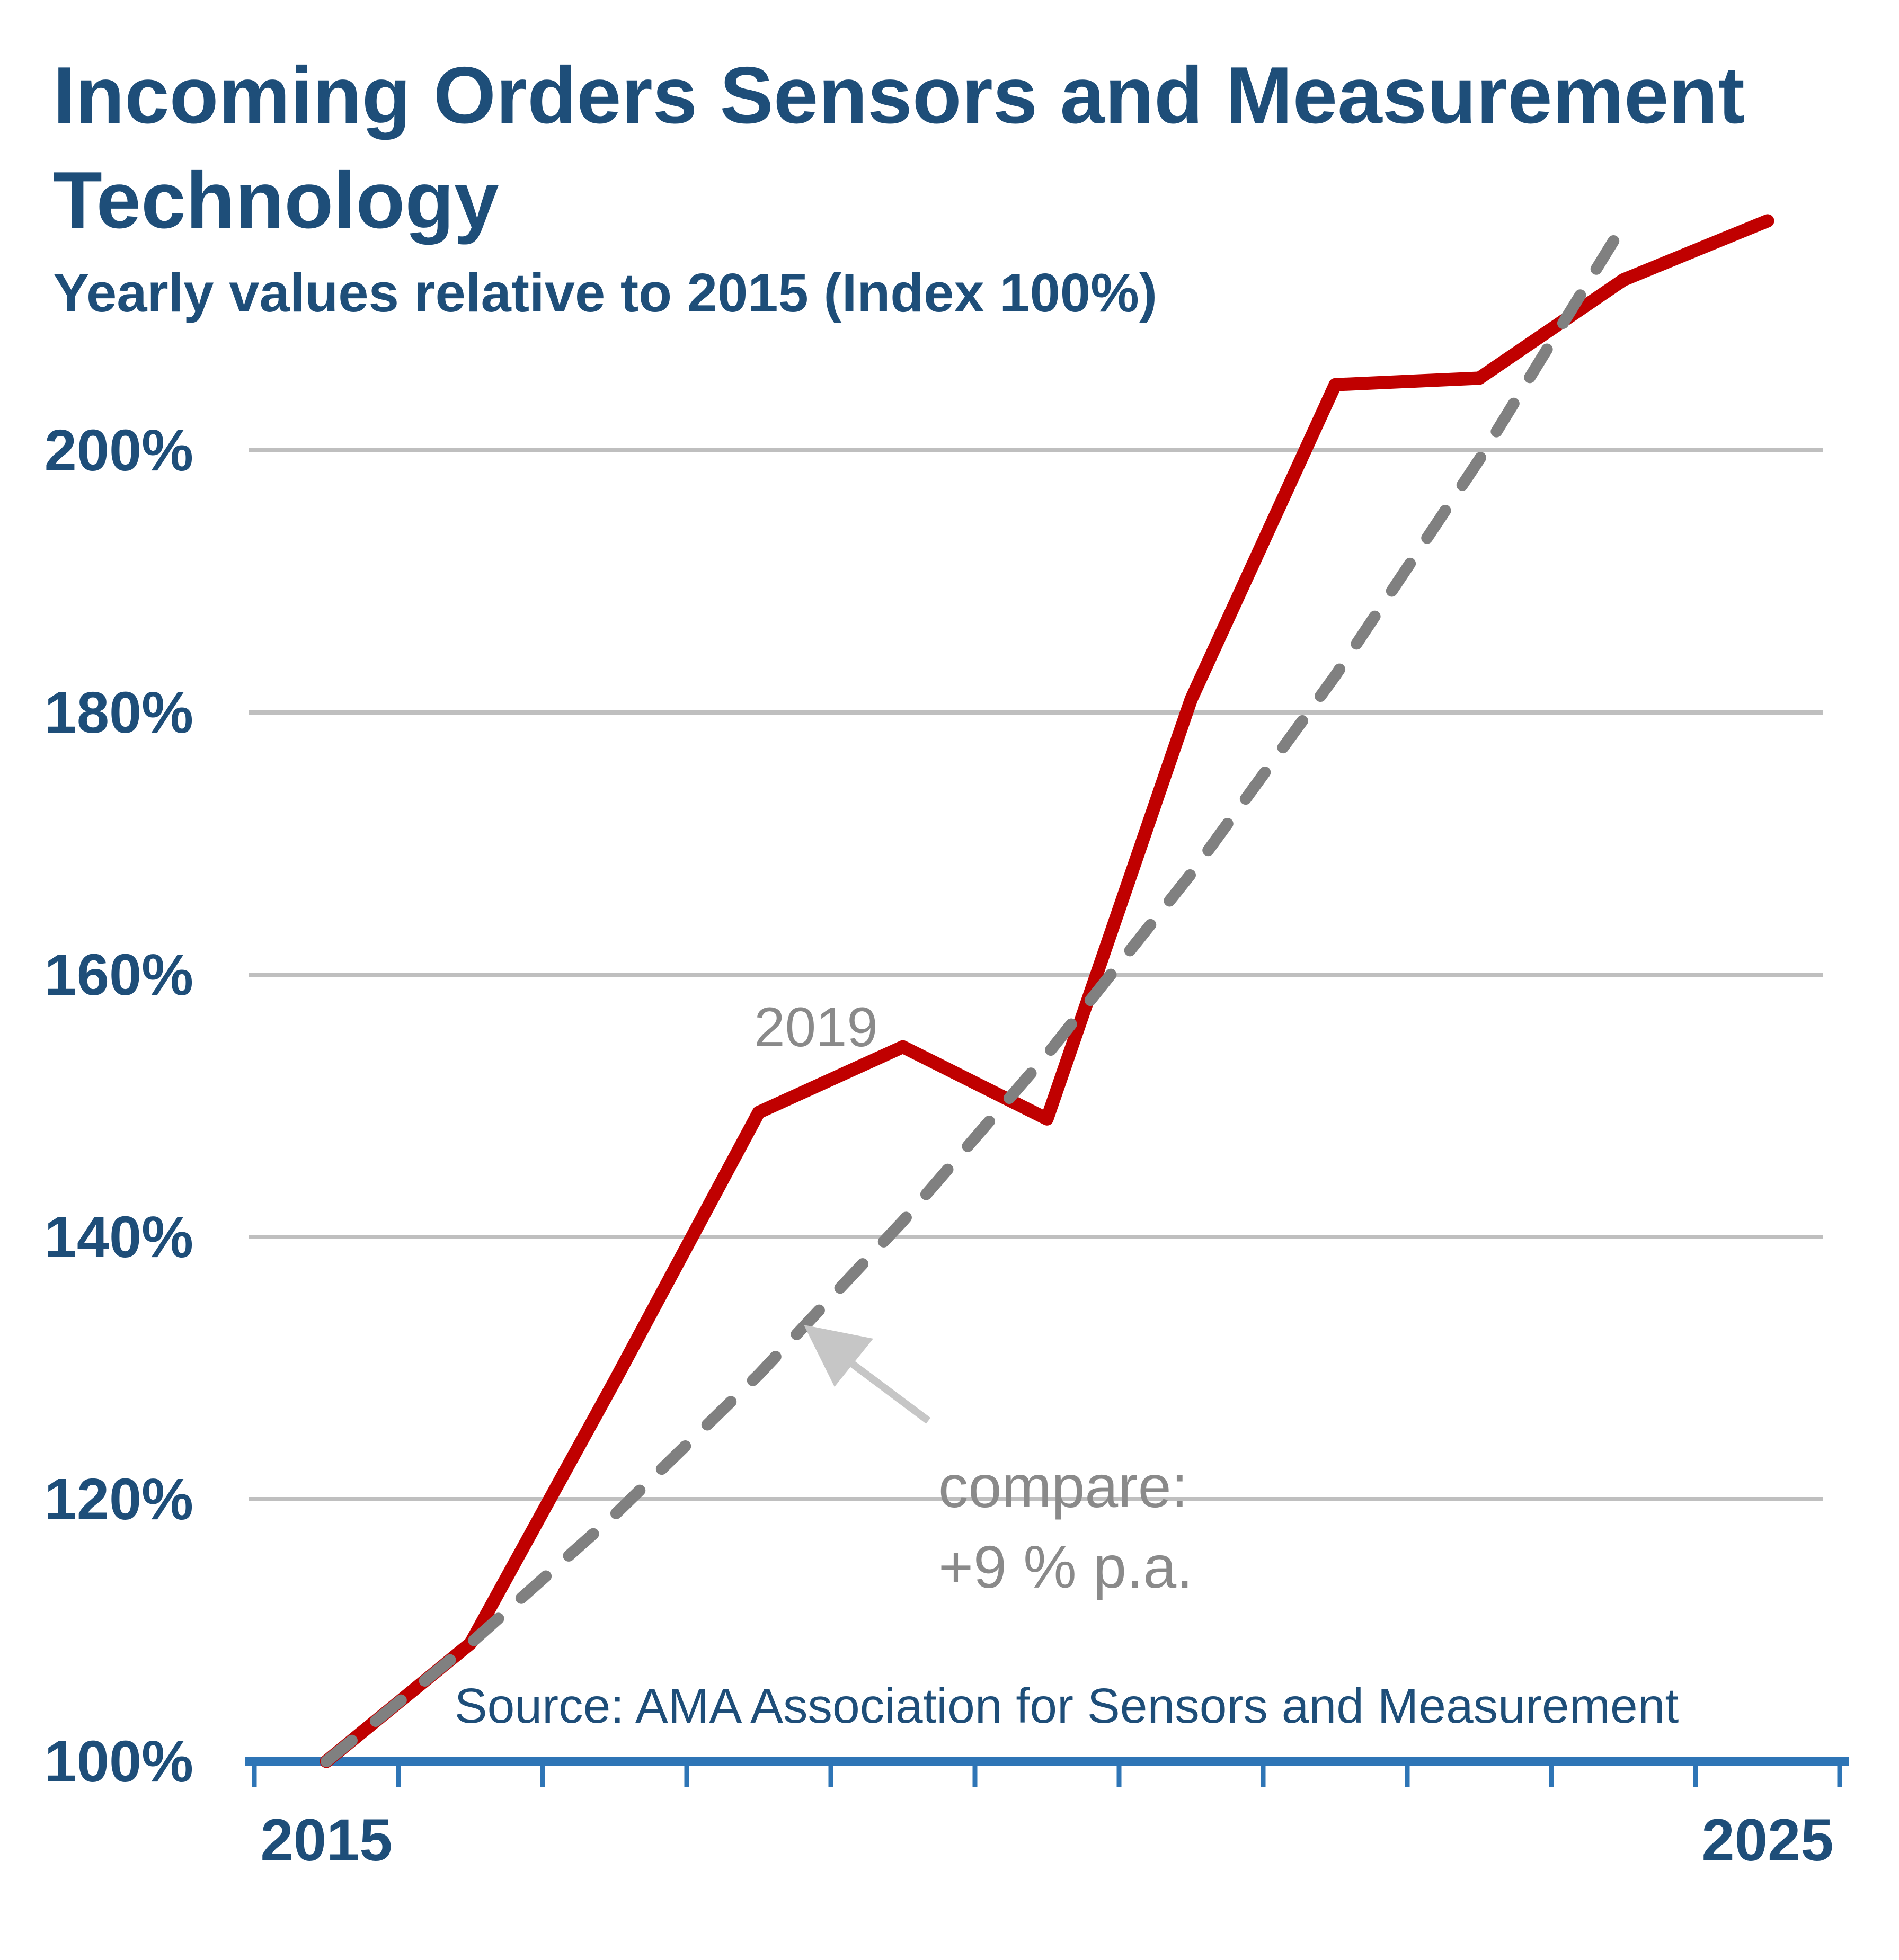 Image resolution: width=1899 pixels, height=1960 pixels. I want to click on y-axis-label: 100%, so click(119, 1761).